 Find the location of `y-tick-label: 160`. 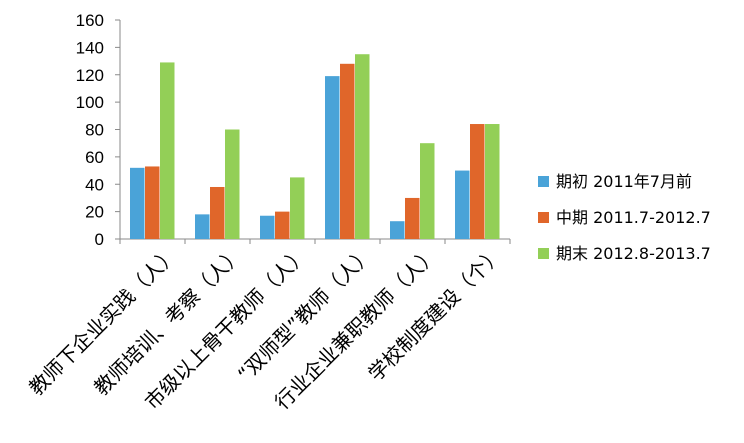

y-tick-label: 160 is located at coordinates (90, 20).